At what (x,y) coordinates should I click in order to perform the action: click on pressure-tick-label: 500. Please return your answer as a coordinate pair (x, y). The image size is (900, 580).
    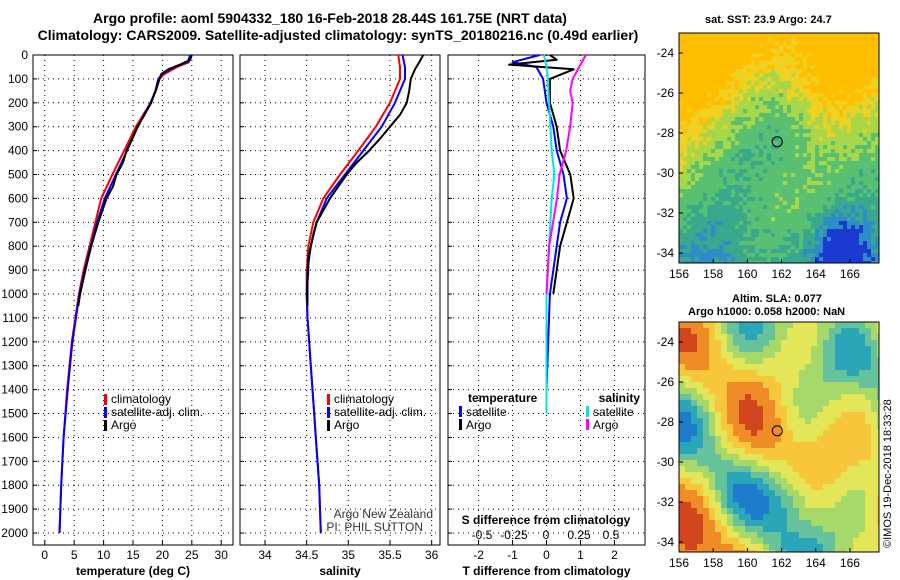
    Looking at the image, I should click on (18, 175).